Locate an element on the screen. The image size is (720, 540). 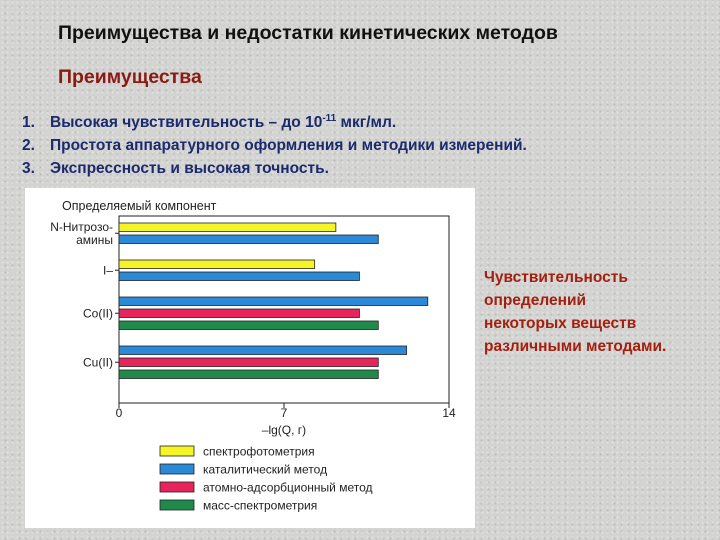
x-axis-label: –lg(Q, г) is located at coordinates (284, 430).